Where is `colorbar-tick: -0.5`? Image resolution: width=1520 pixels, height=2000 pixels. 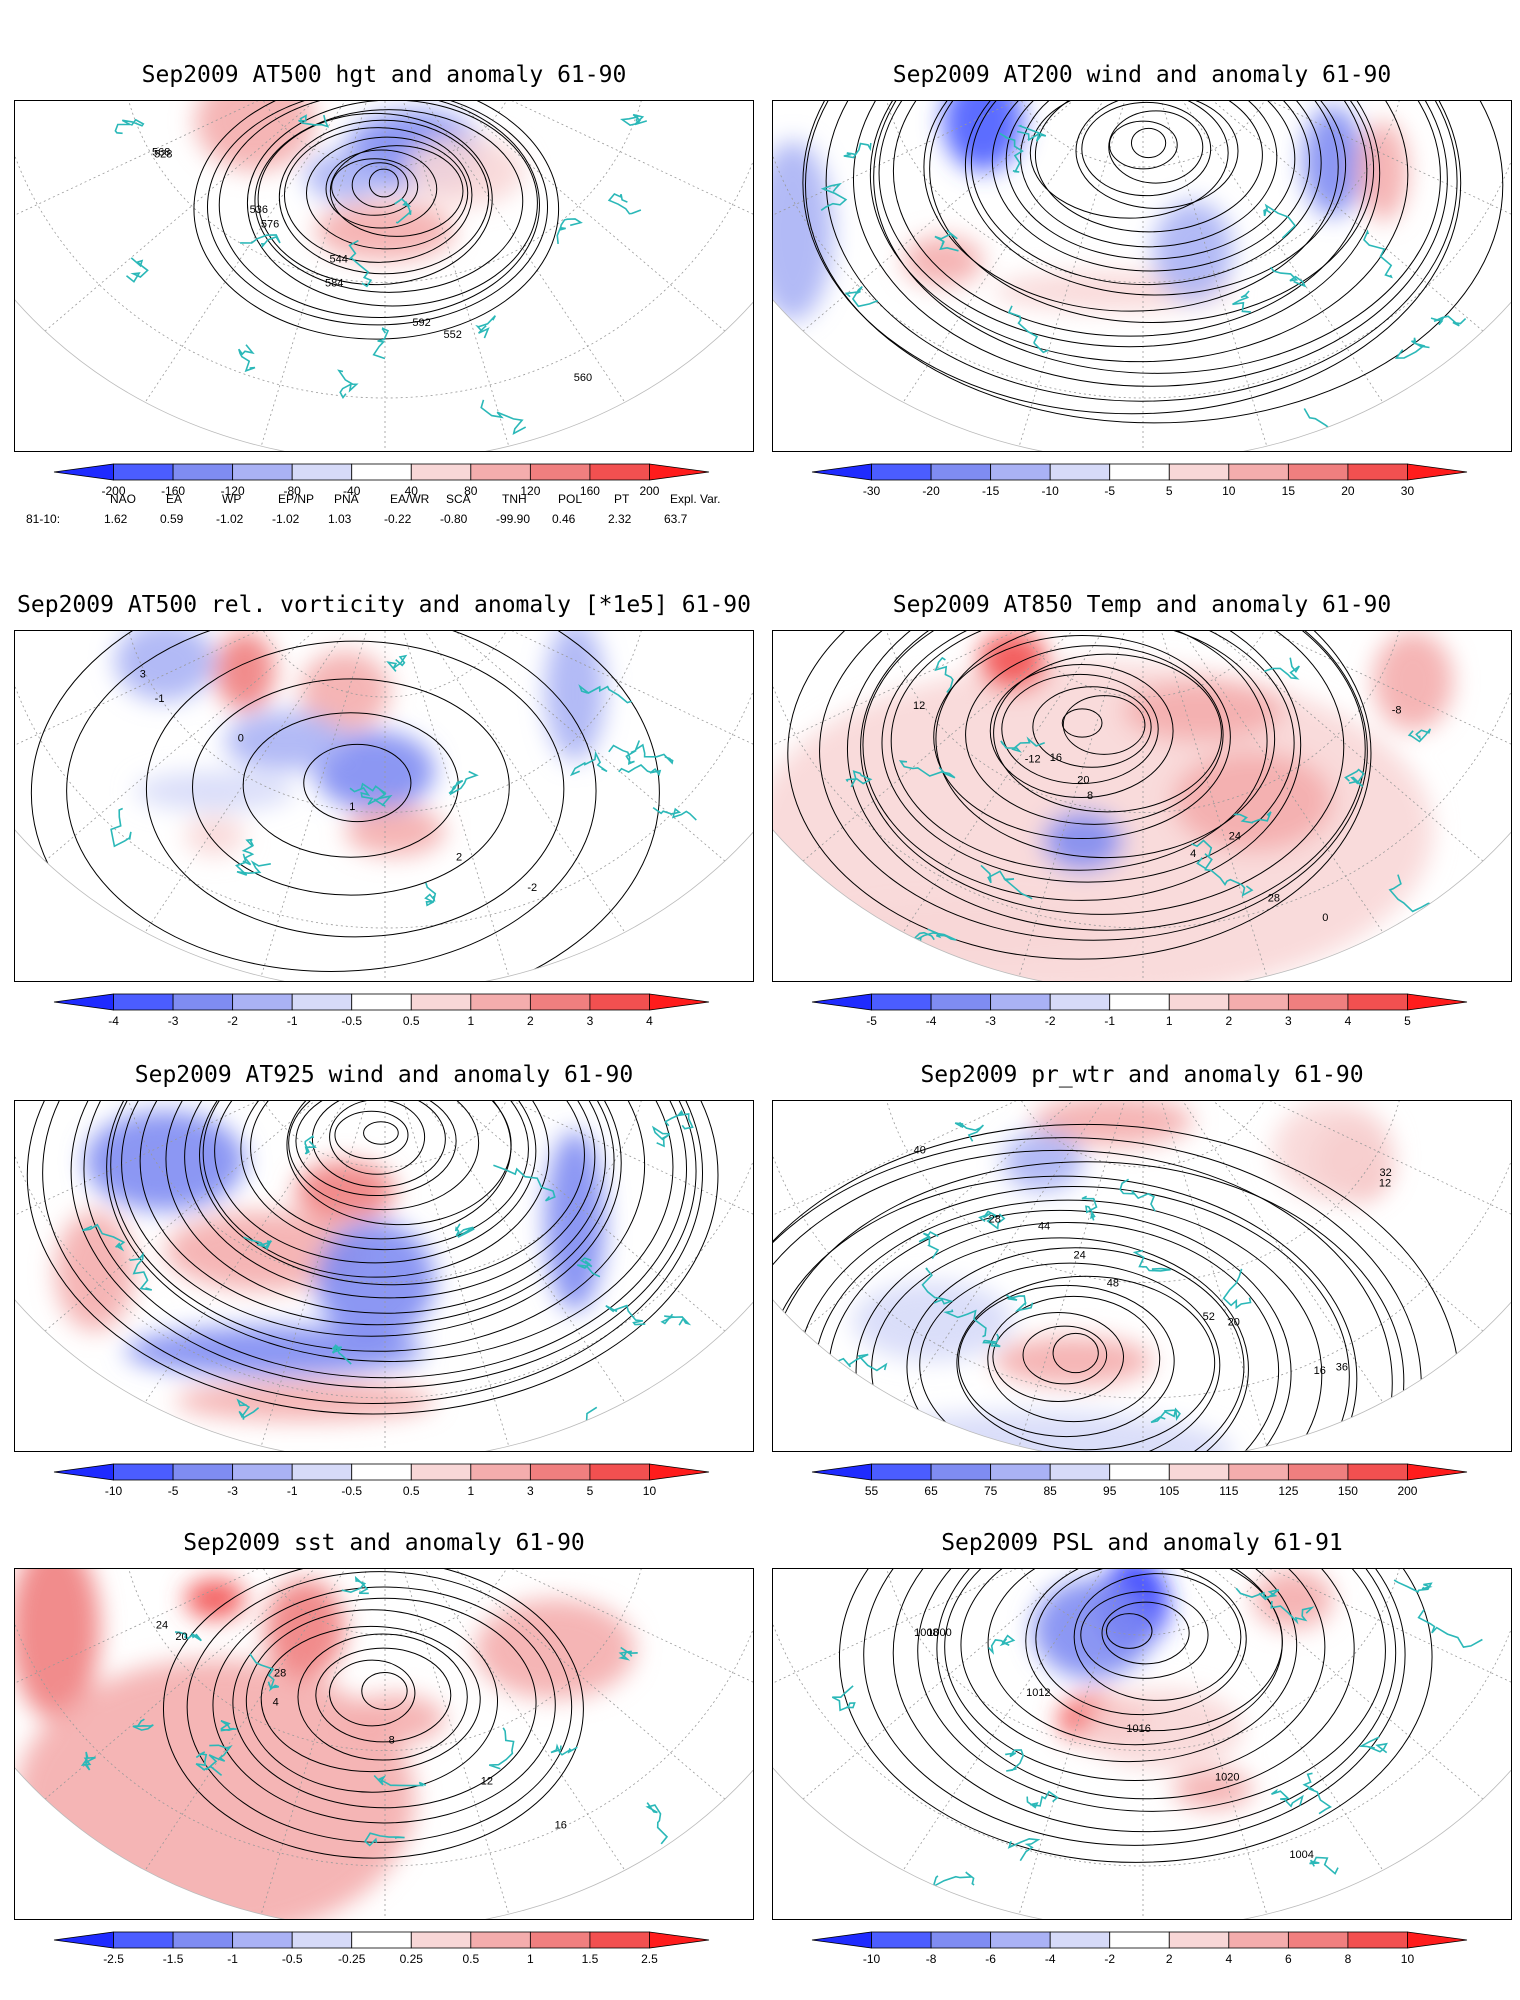
colorbar-tick: -0.5 is located at coordinates (292, 1959).